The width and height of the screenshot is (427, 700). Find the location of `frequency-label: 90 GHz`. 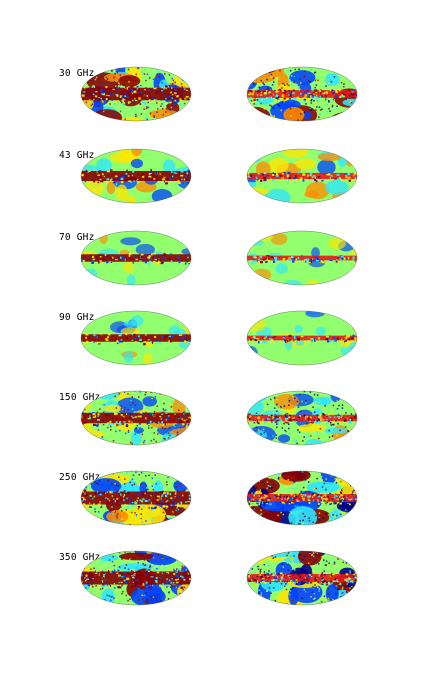

frequency-label: 90 GHz is located at coordinates (77, 317).